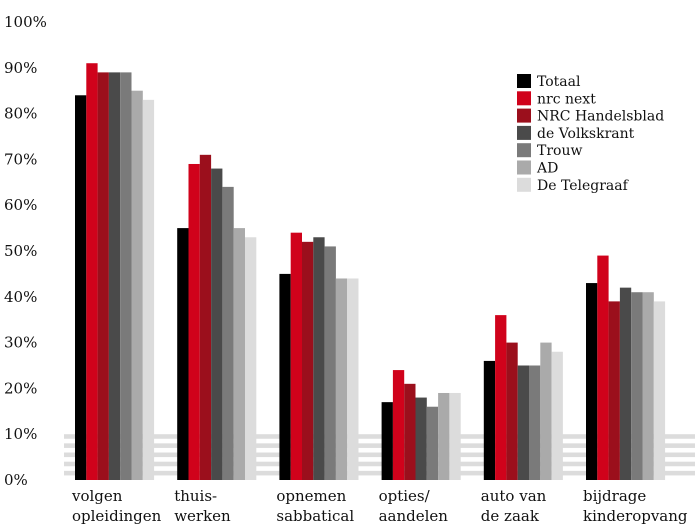  What do you see at coordinates (635, 516) in the screenshot?
I see `category-label: kinderopvang` at bounding box center [635, 516].